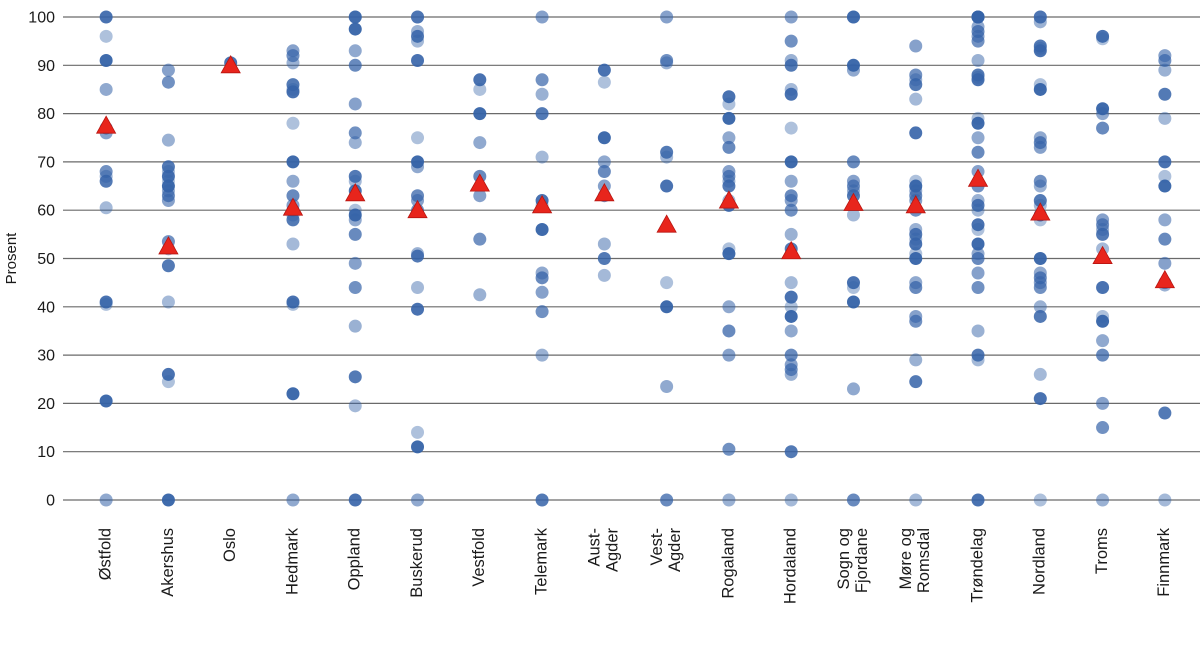 This screenshot has width=1200, height=645. I want to click on x-category-label: Nordland, so click(1040, 561).